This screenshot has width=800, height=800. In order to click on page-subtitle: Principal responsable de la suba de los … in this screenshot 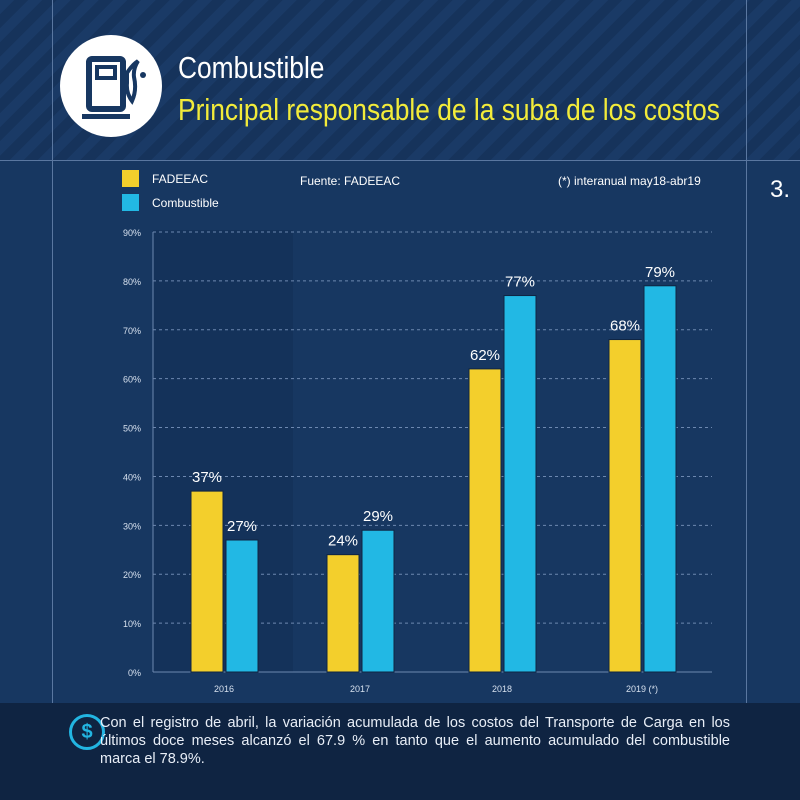, I will do `click(449, 109)`.